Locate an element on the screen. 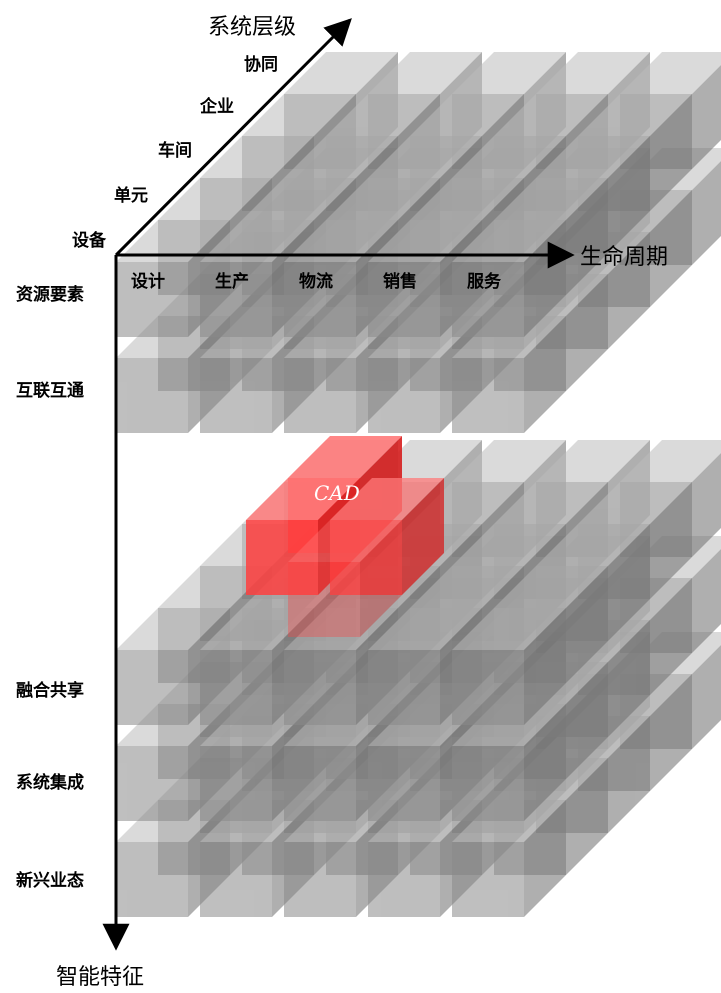 This screenshot has width=721, height=993. feature-label: 新兴业态 is located at coordinates (50, 880).